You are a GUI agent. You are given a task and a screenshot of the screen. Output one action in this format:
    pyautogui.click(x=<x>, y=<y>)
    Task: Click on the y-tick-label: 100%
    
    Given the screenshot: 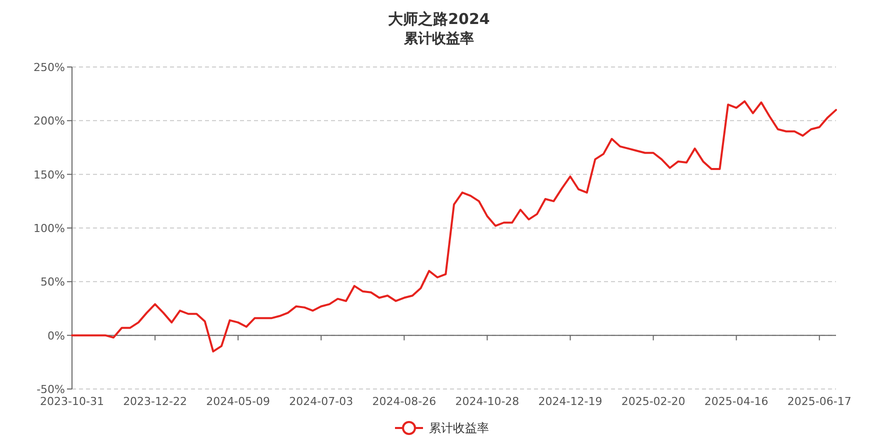 What is the action you would take?
    pyautogui.click(x=49, y=228)
    